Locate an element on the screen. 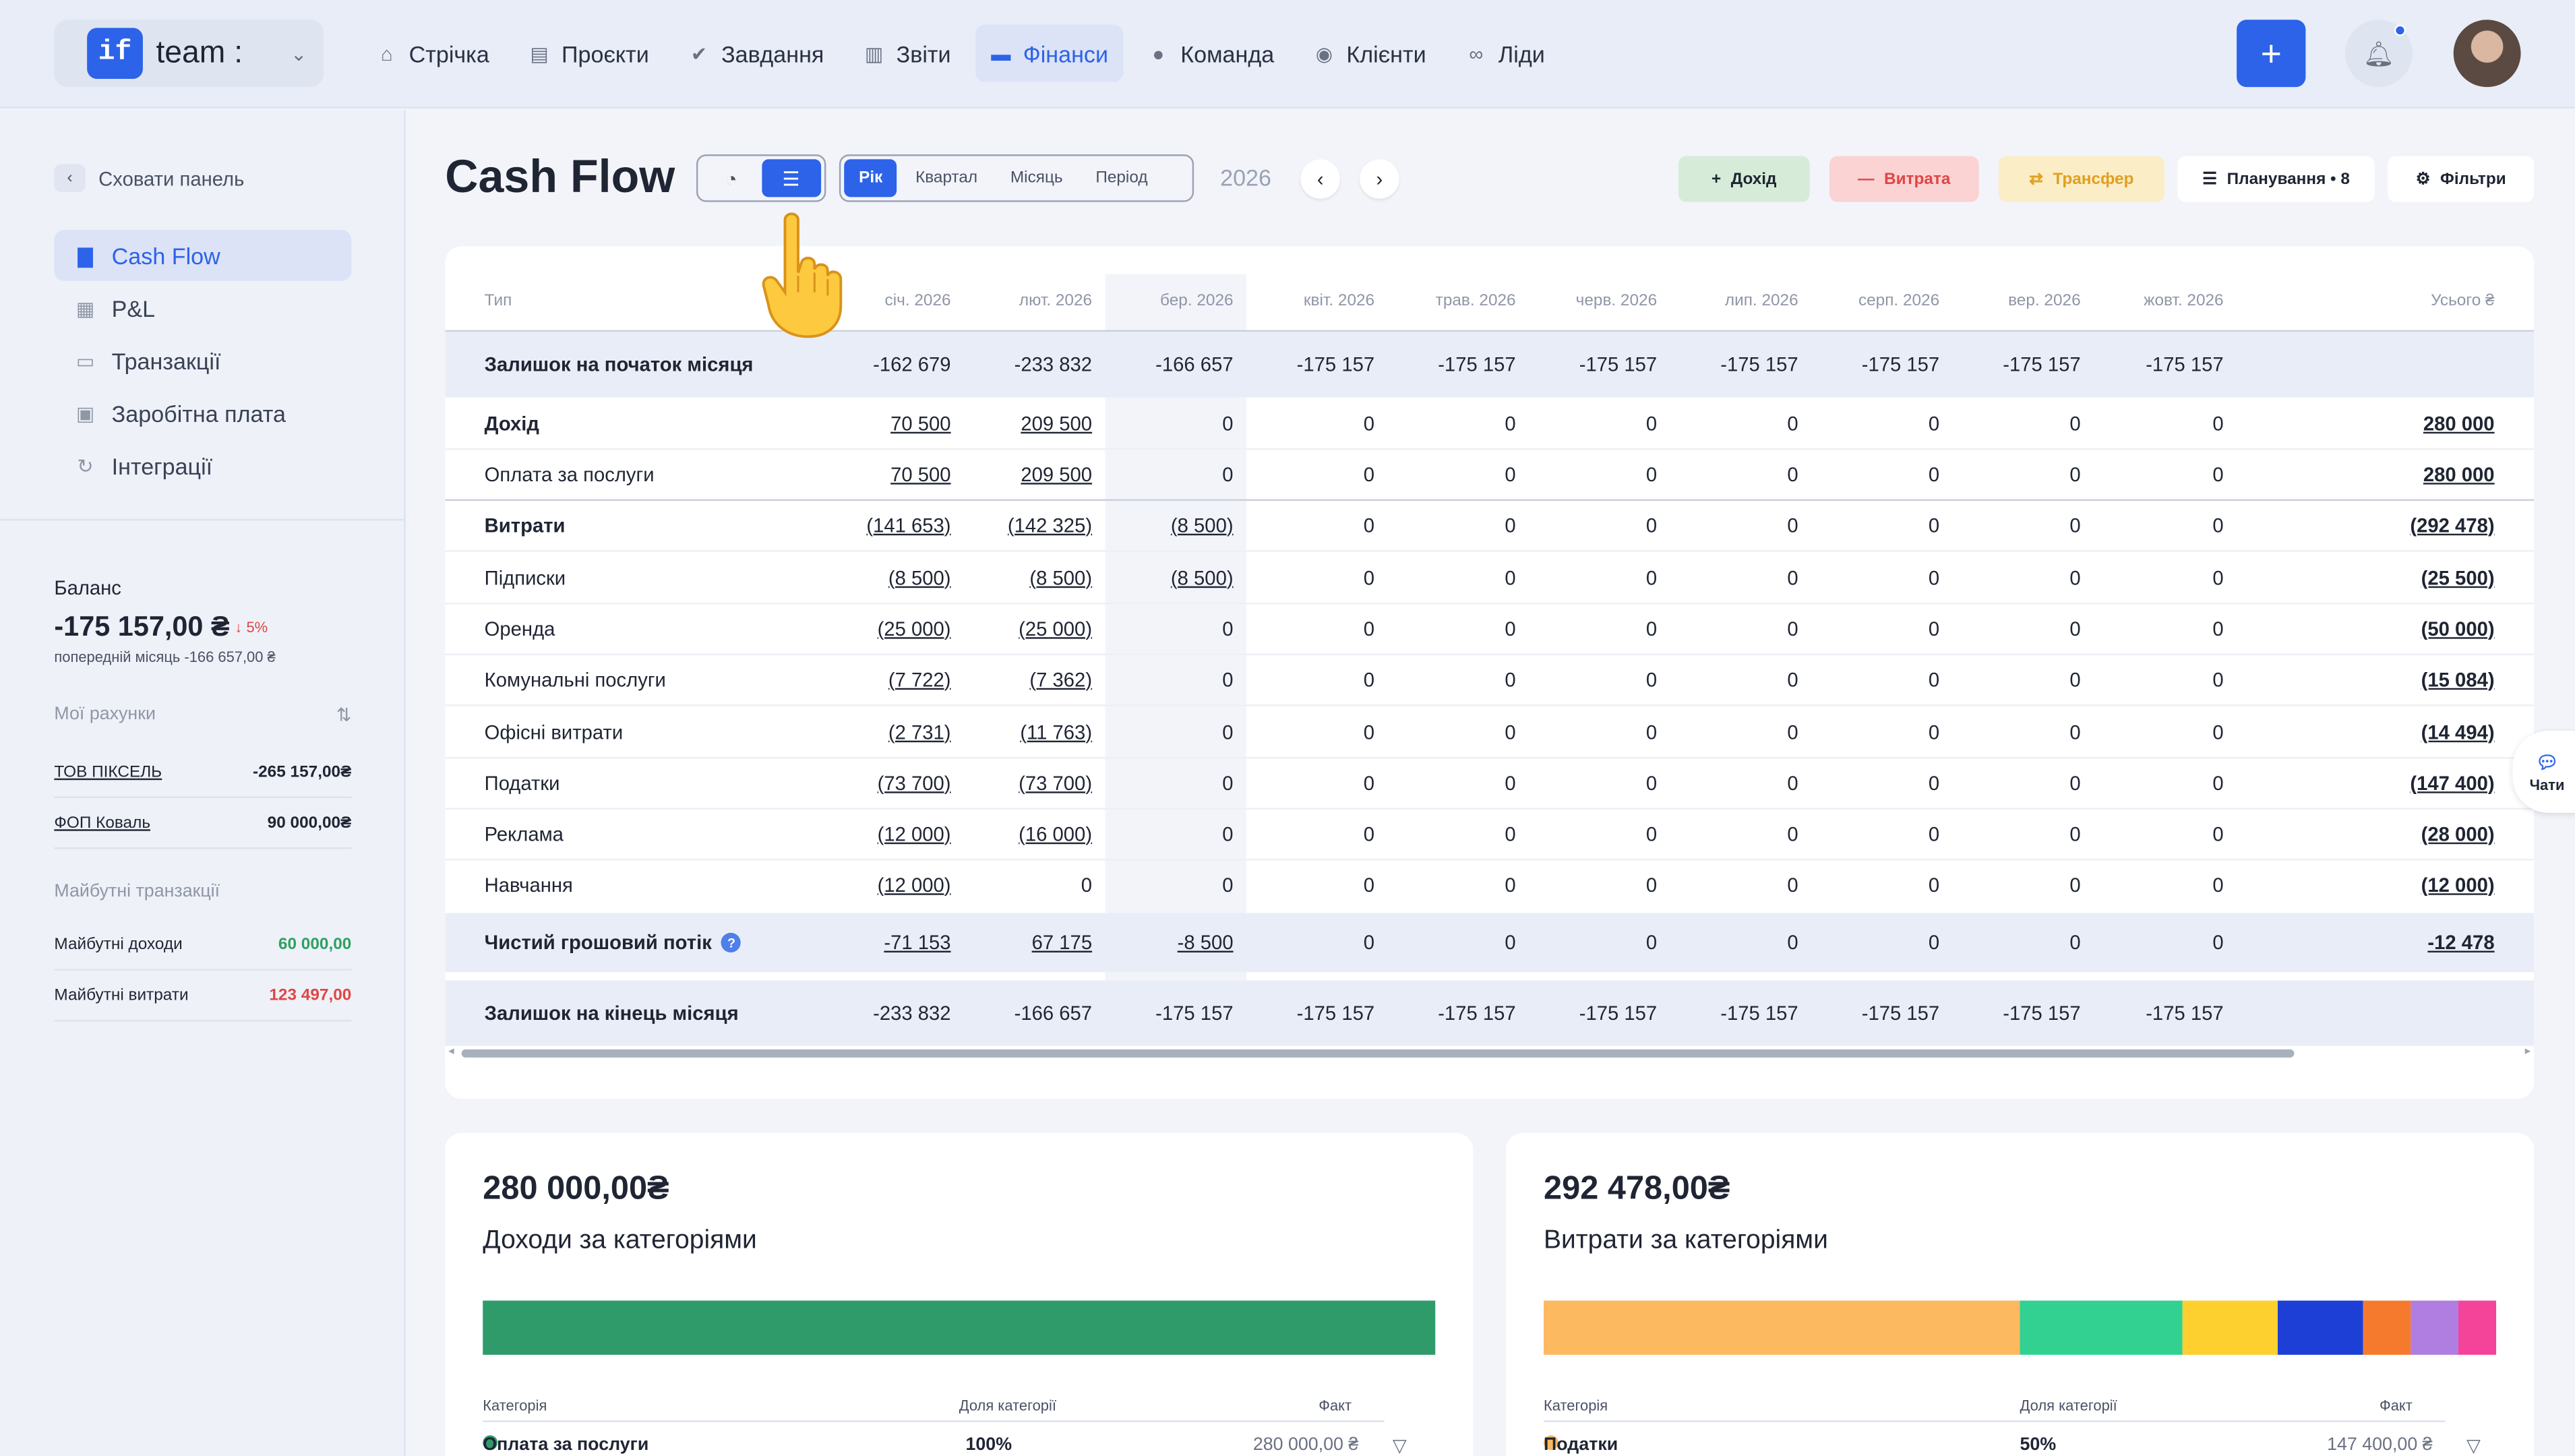 The width and height of the screenshot is (2575, 1456). pie-chart-view-button: ◔ is located at coordinates (731, 178).